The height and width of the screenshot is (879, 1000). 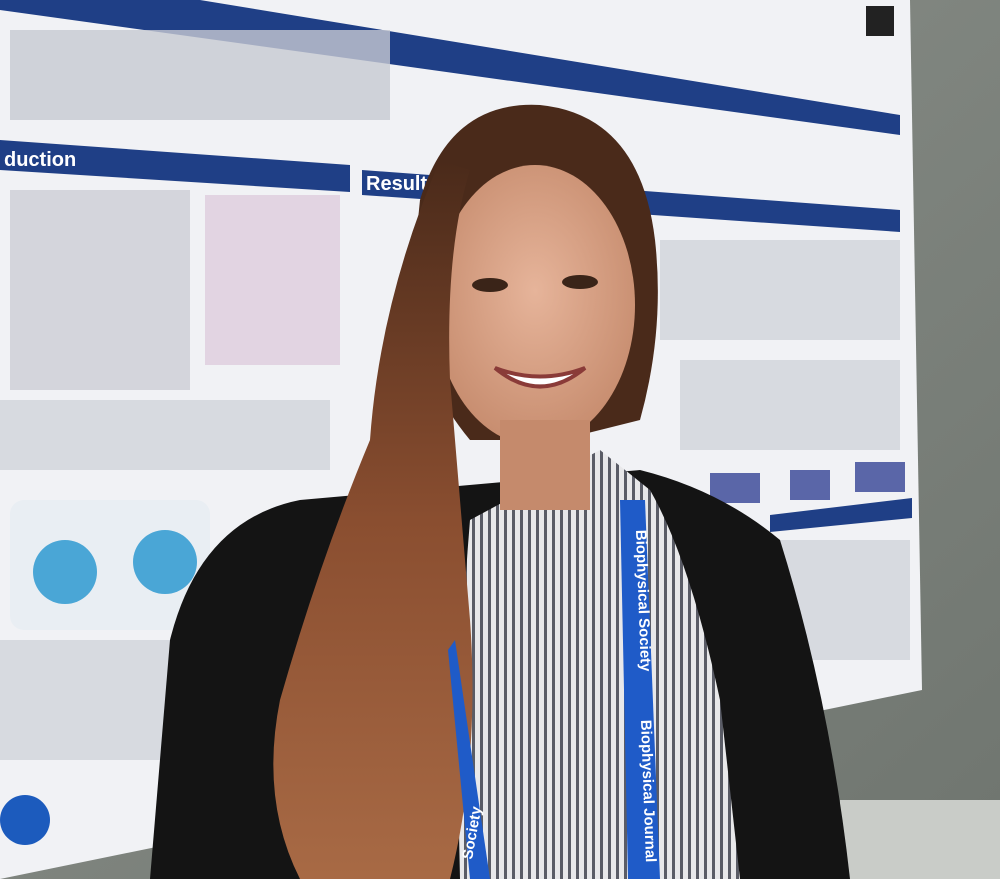 What do you see at coordinates (599, 664) in the screenshot?
I see `shirt` at bounding box center [599, 664].